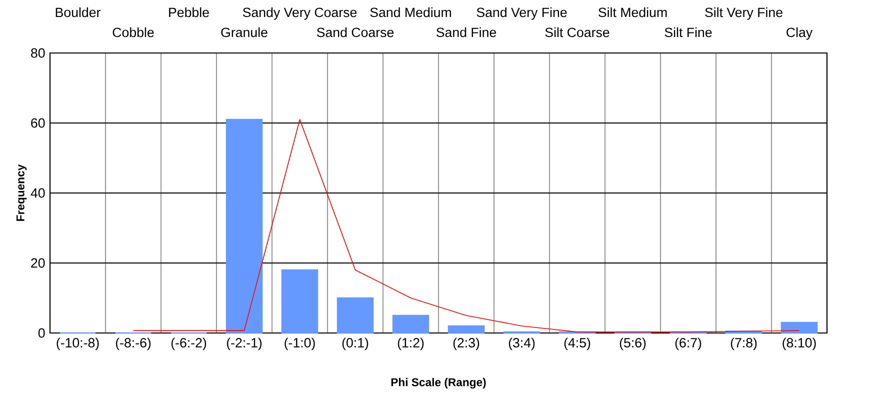  I want to click on text: Sandy Very Coarse, so click(299, 13).